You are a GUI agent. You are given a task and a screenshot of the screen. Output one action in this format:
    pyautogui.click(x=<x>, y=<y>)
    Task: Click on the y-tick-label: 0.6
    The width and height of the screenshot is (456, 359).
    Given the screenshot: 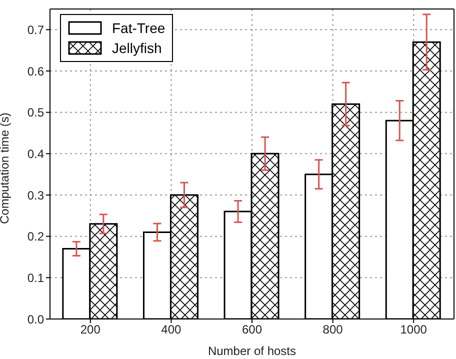 What is the action you would take?
    pyautogui.click(x=35, y=71)
    